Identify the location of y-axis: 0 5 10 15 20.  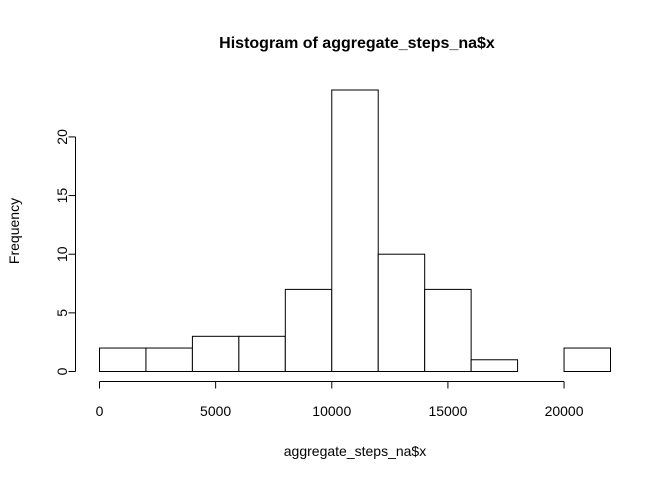
(65, 252).